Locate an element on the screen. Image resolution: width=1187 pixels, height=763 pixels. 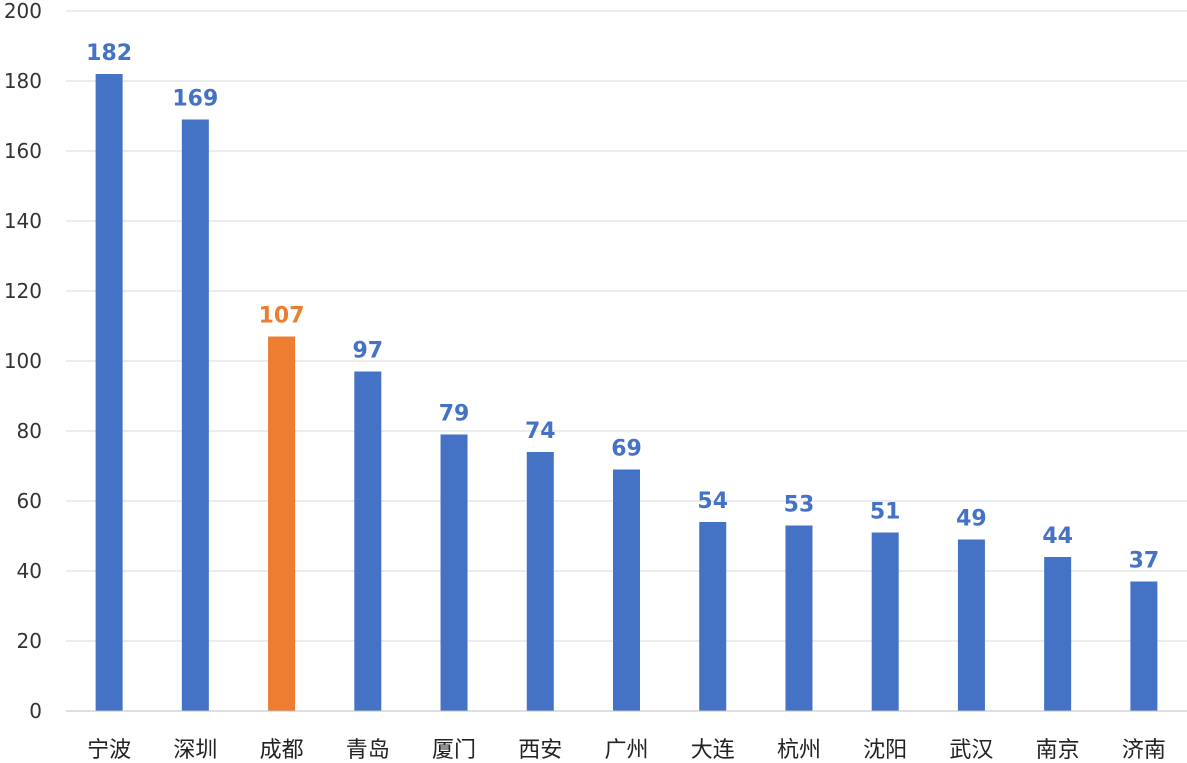
y-tick-label: 120 is located at coordinates (23, 291).